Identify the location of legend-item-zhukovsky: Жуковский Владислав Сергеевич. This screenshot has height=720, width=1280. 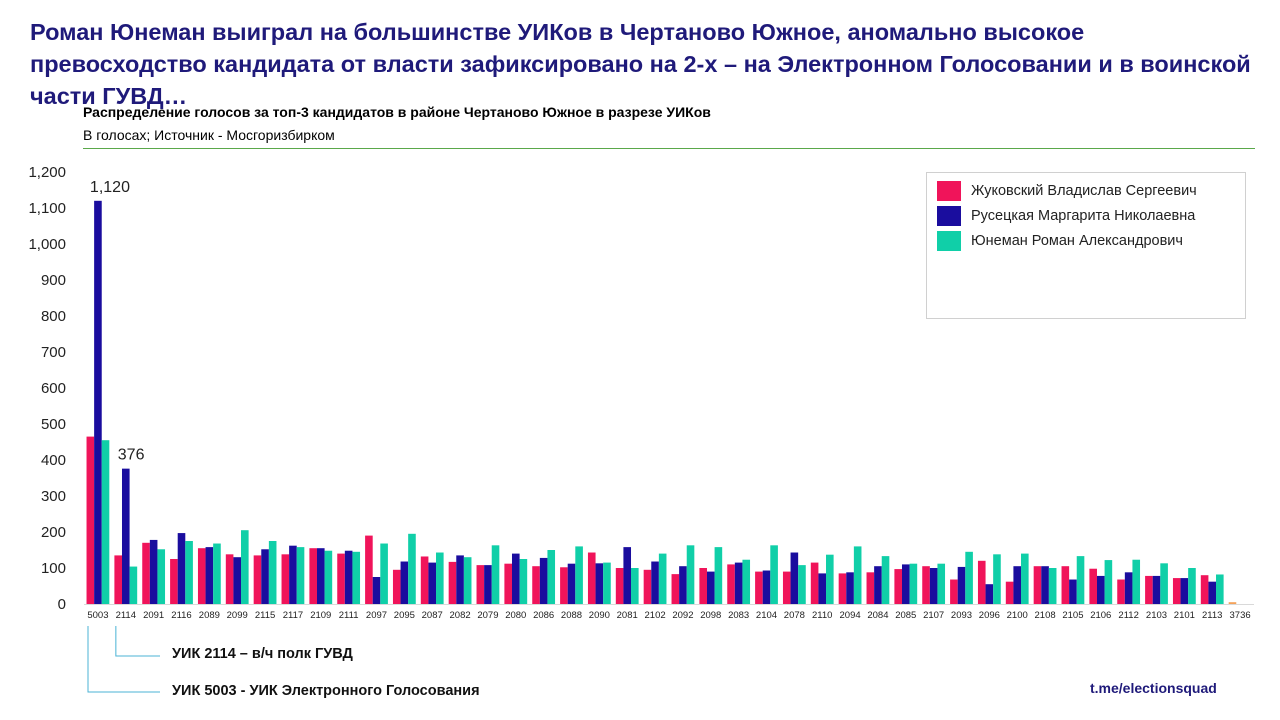
(1067, 191).